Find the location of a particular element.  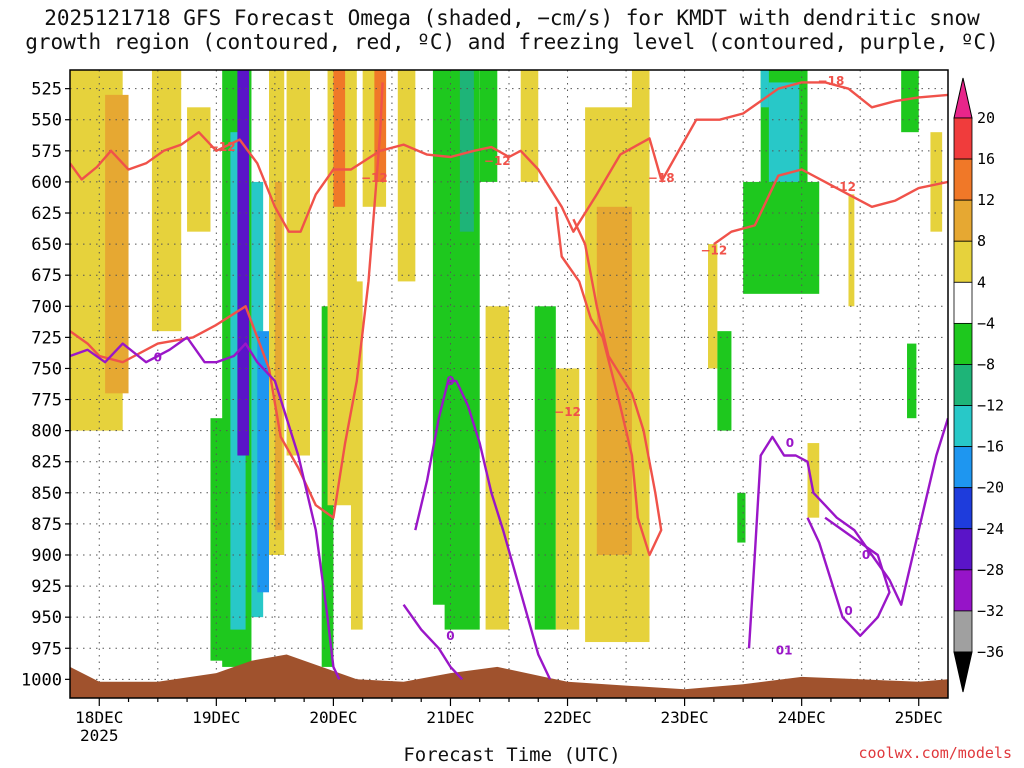

colorbar-label-11: −28 is located at coordinates (990, 570).